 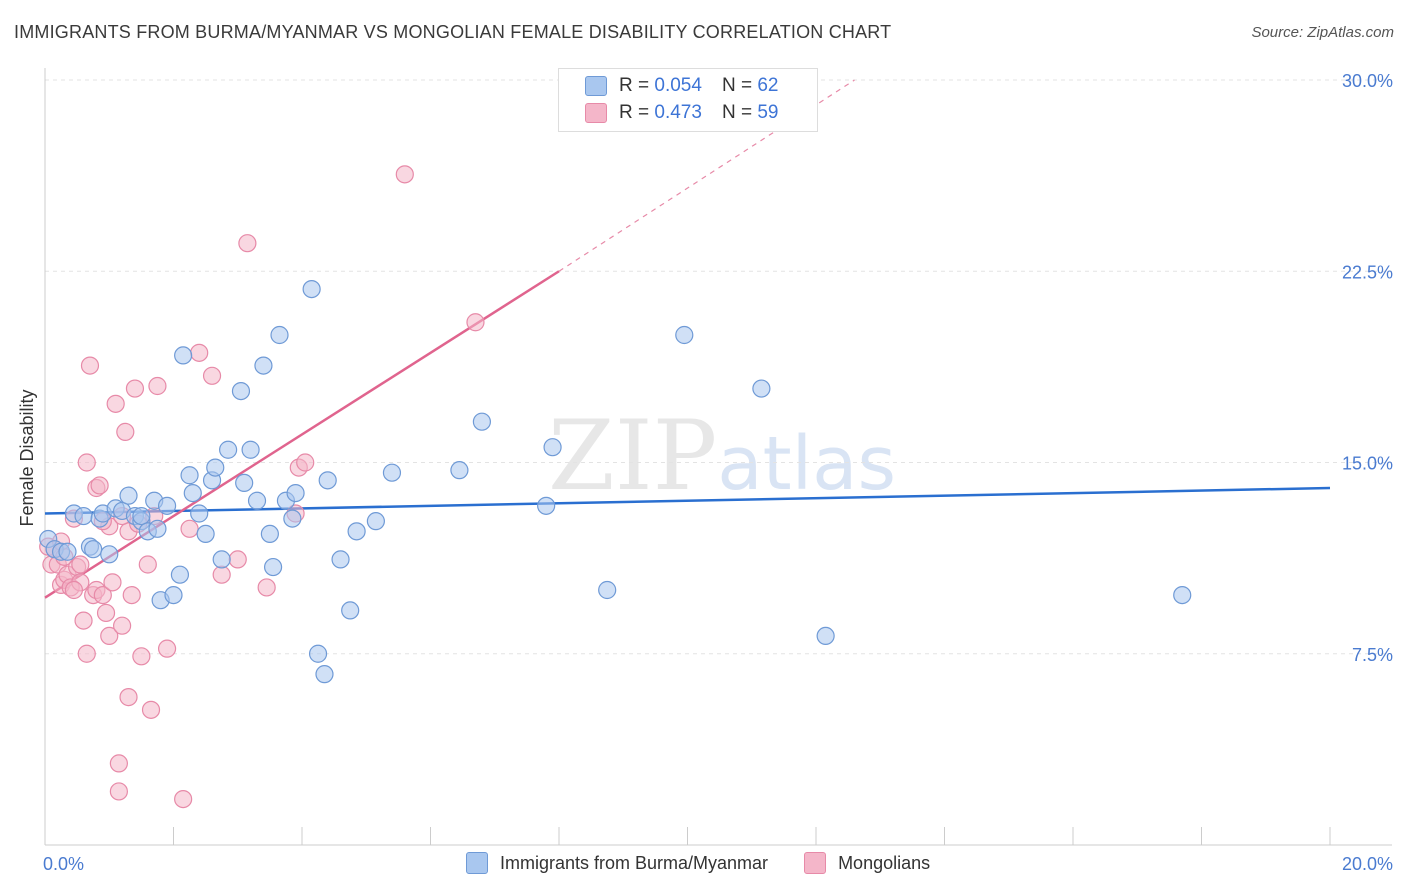 What do you see at coordinates (596, 113) in the screenshot?
I see `legend-swatch-pink` at bounding box center [596, 113].